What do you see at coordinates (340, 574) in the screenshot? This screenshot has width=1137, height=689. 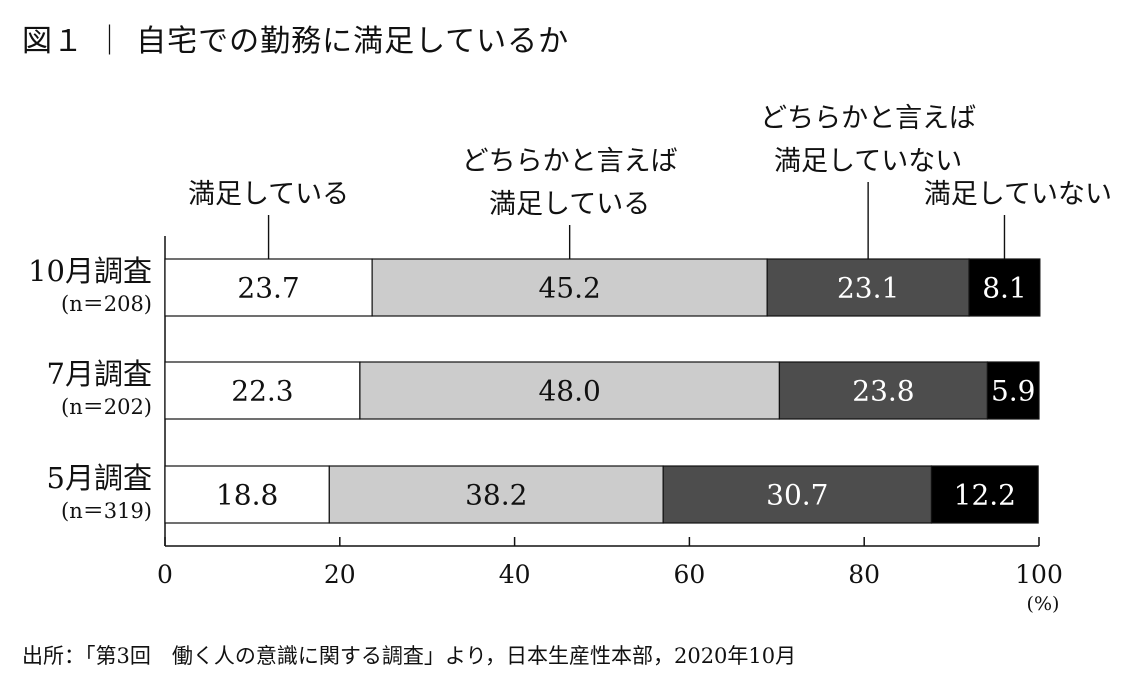 I see `x-tick-label: 20` at bounding box center [340, 574].